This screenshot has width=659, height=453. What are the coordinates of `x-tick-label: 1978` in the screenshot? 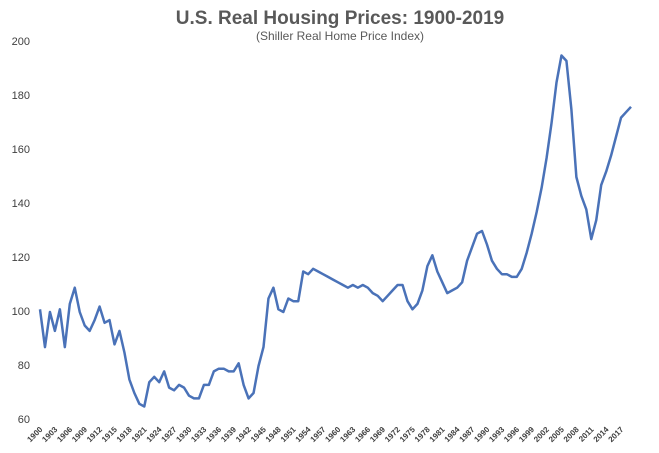 It's located at (422, 434).